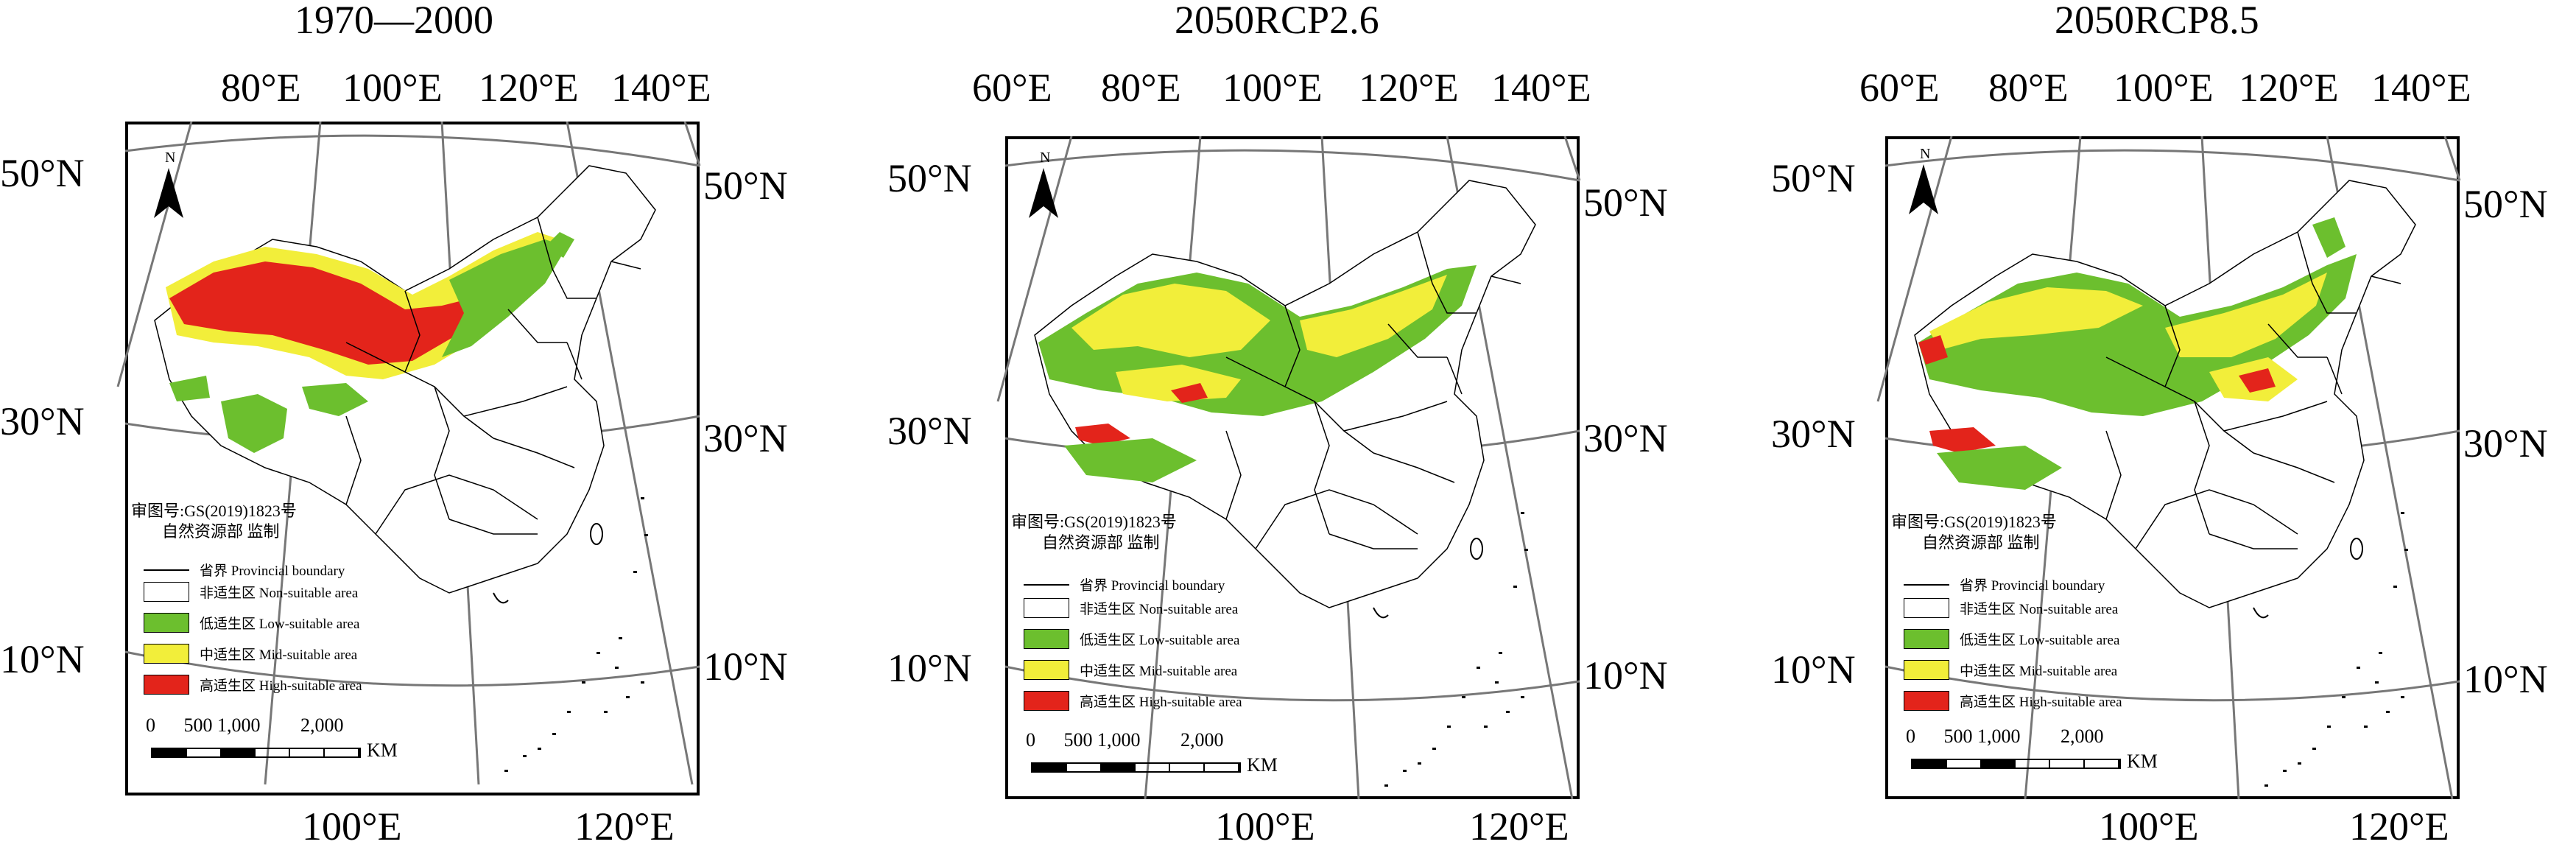 This screenshot has height=850, width=2576. Describe the element at coordinates (1159, 609) in the screenshot. I see `legend-label: 非适生区 Non-suitable area` at that location.